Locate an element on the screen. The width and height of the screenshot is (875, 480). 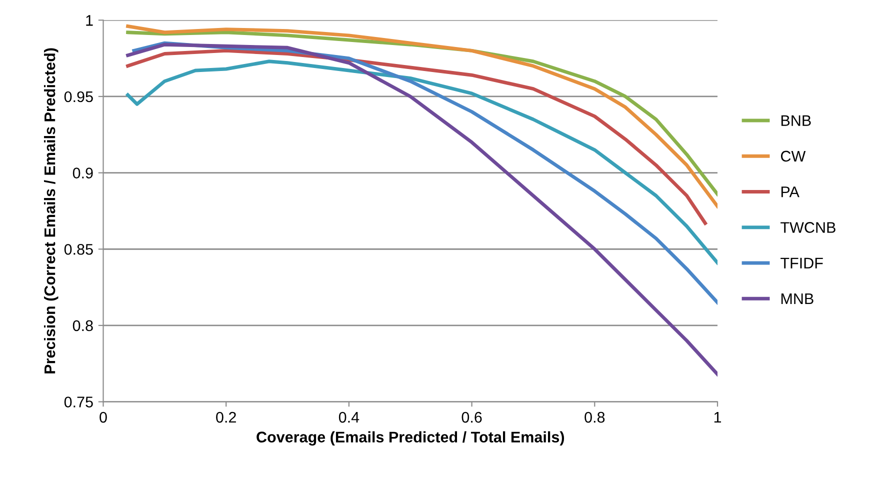
y-tick-label: 0.75 is located at coordinates (78, 402).